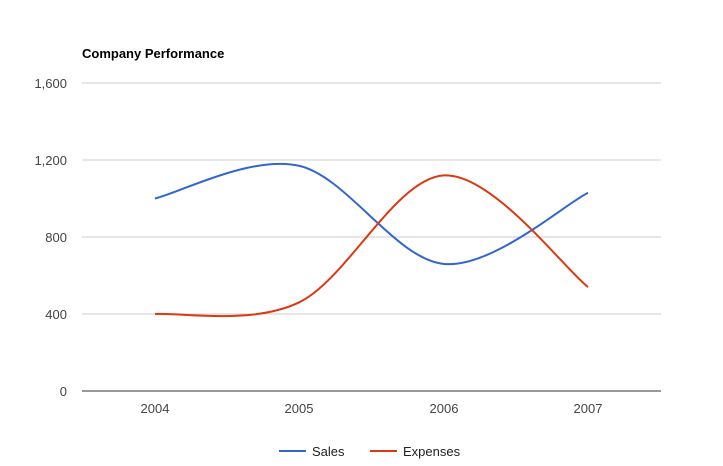 This screenshot has height=466, width=723. What do you see at coordinates (153, 53) in the screenshot?
I see `chart-title: Company Performance` at bounding box center [153, 53].